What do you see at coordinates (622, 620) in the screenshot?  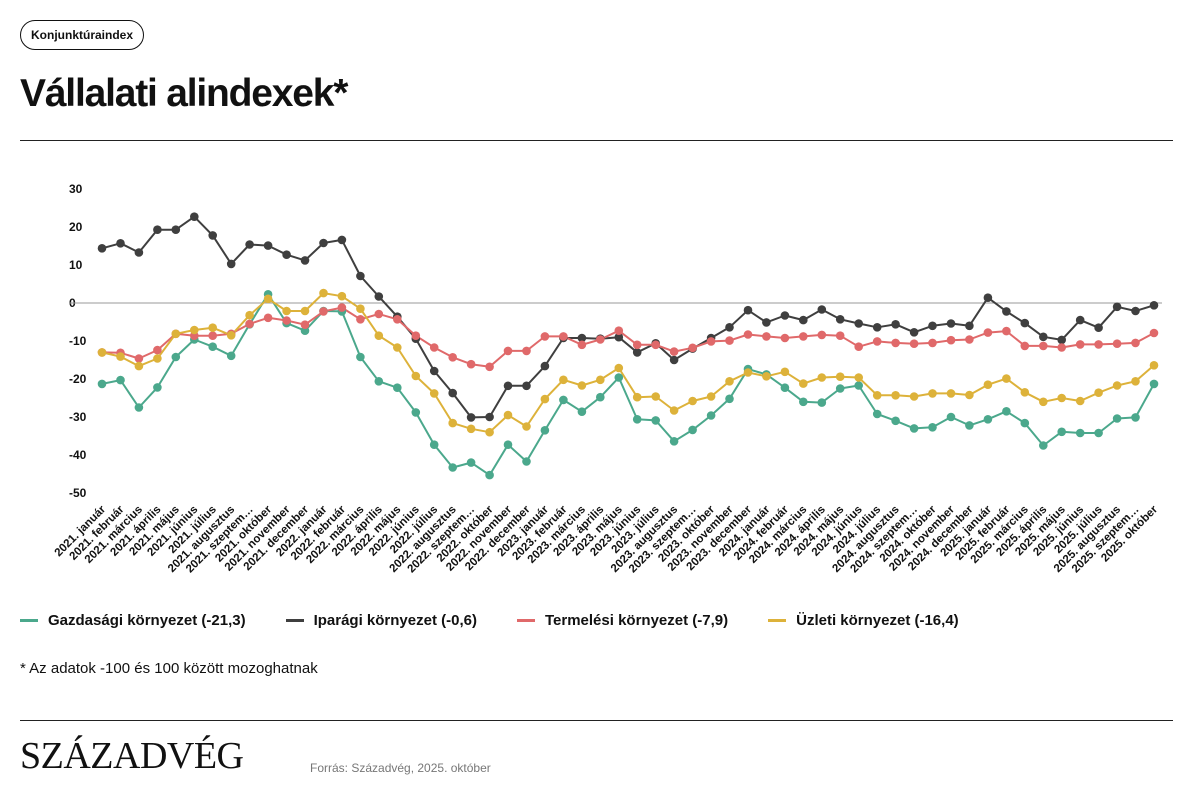 I see `legend-item-termelesi: Termelési környezet (-7,9)` at bounding box center [622, 620].